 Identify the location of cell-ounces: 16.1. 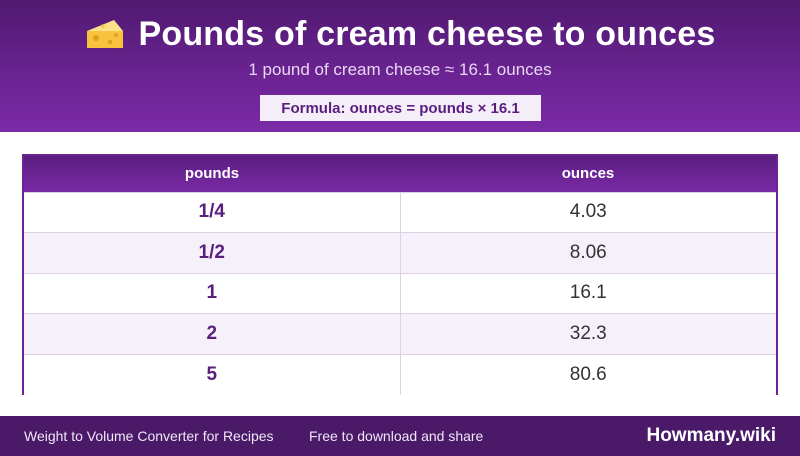
(588, 293).